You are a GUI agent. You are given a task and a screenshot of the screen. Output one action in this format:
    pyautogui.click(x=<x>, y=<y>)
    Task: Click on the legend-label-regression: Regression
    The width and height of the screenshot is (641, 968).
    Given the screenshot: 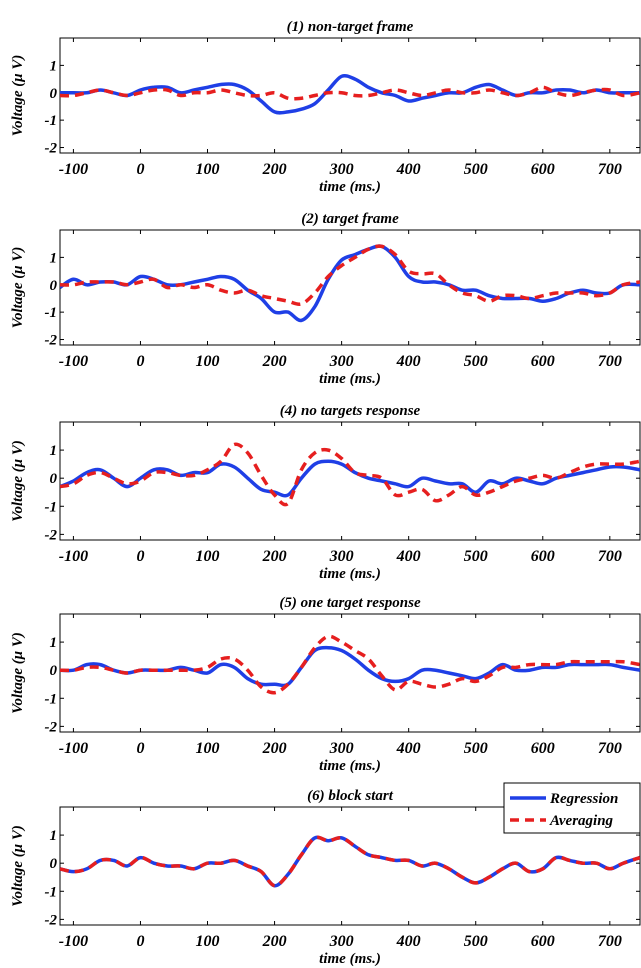 What is the action you would take?
    pyautogui.click(x=583, y=799)
    